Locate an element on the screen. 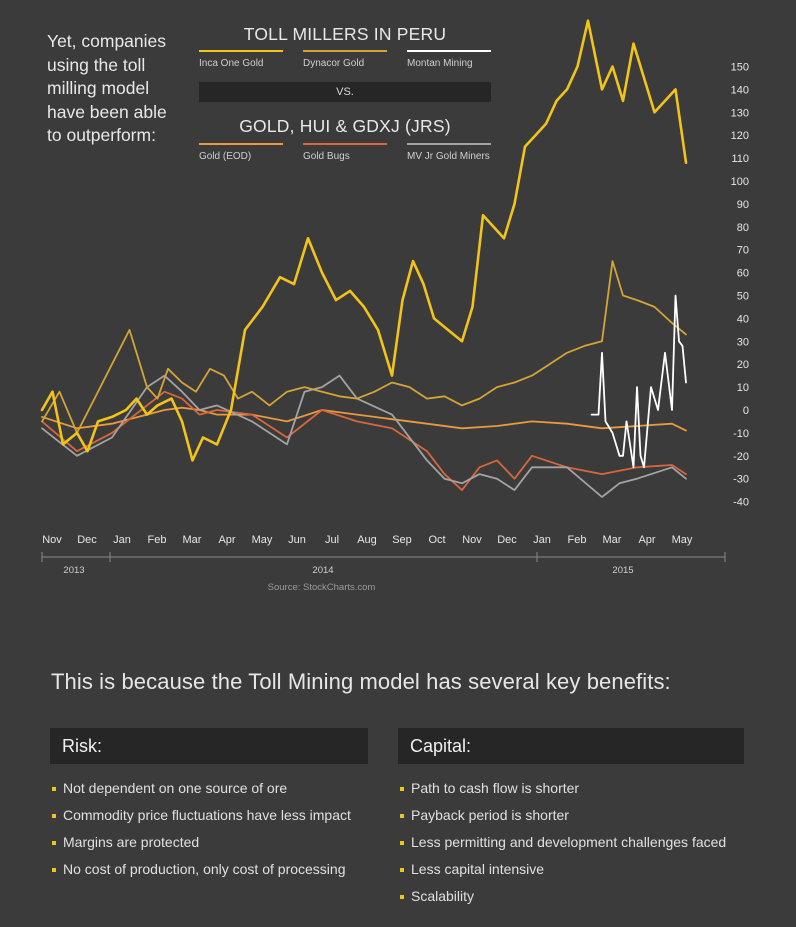  legend-item-gold-bugs: Gold Bugs is located at coordinates (347, 152).